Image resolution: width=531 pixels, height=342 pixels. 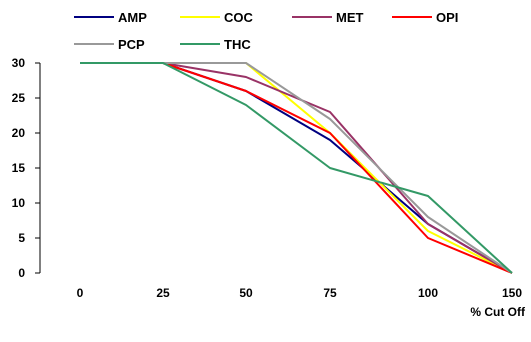 I want to click on legend: AMP COC MET OPI PCP THC, so click(x=266, y=31).